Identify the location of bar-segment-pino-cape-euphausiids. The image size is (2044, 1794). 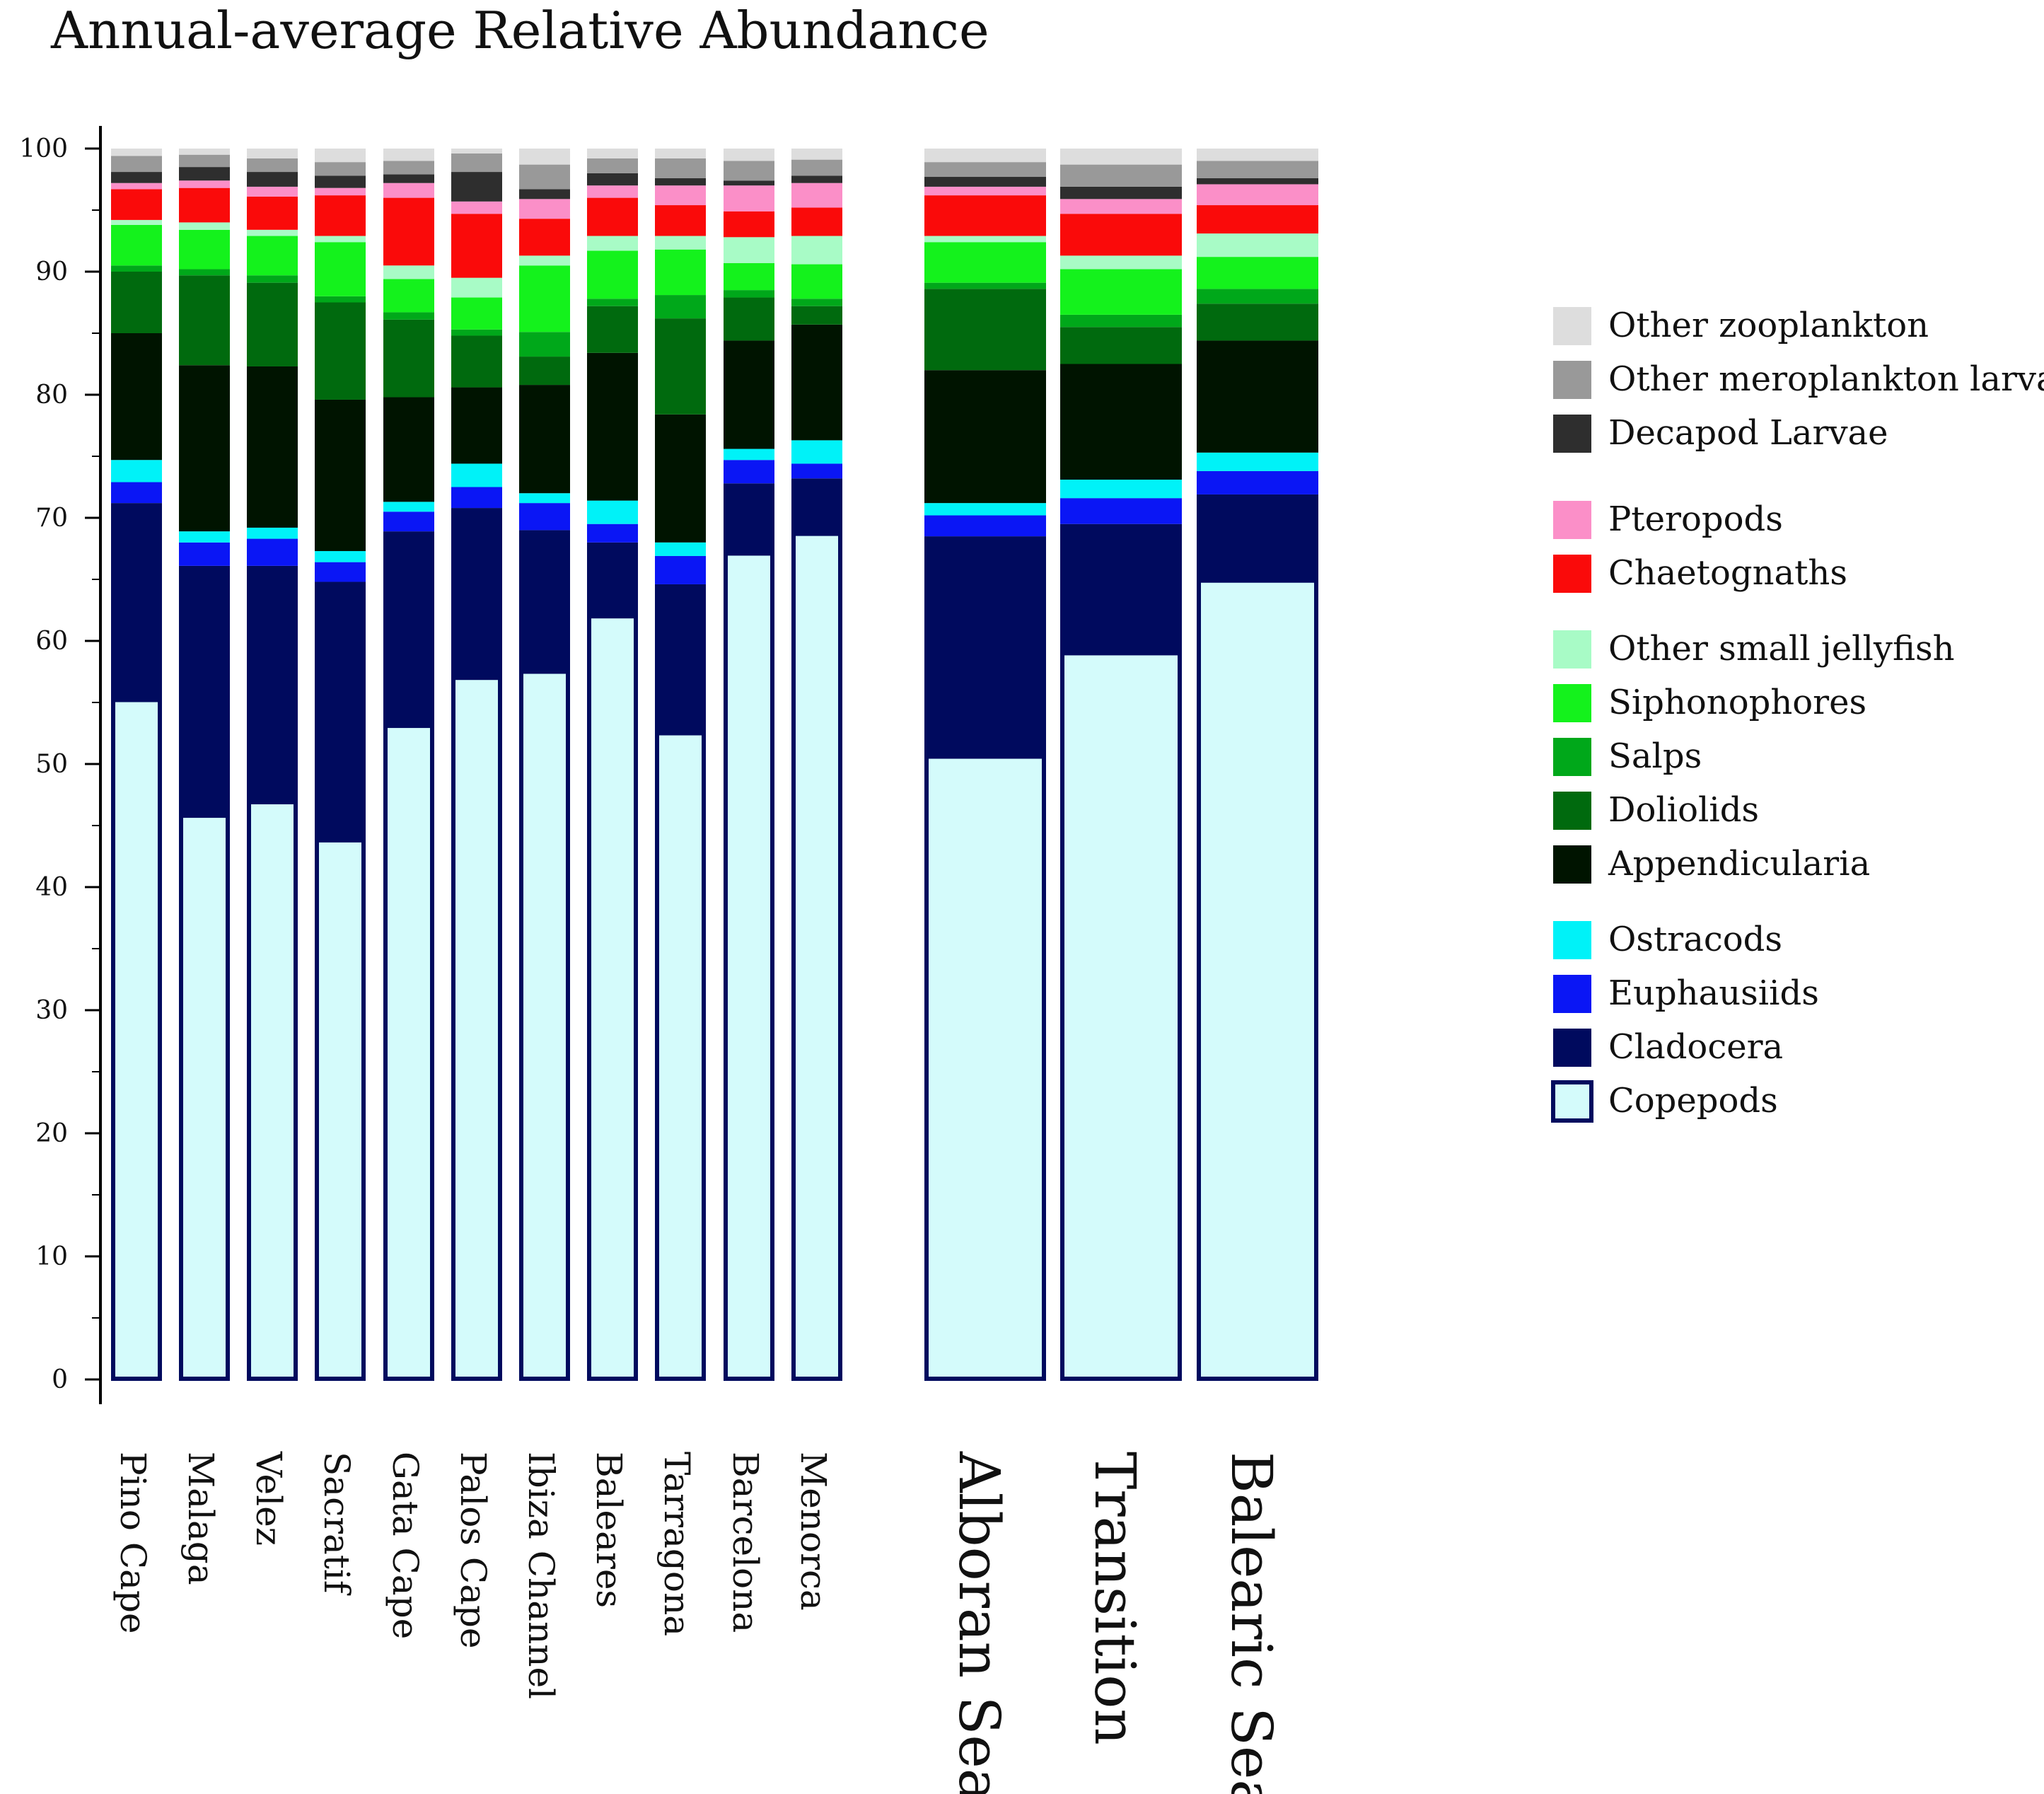
(136, 493).